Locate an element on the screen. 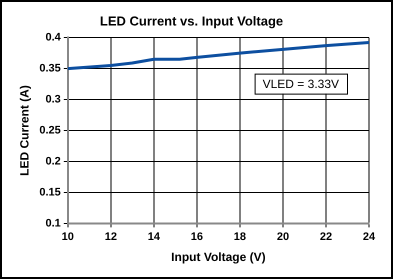 This screenshot has width=393, height=279. x-tick-label: 10 is located at coordinates (68, 237).